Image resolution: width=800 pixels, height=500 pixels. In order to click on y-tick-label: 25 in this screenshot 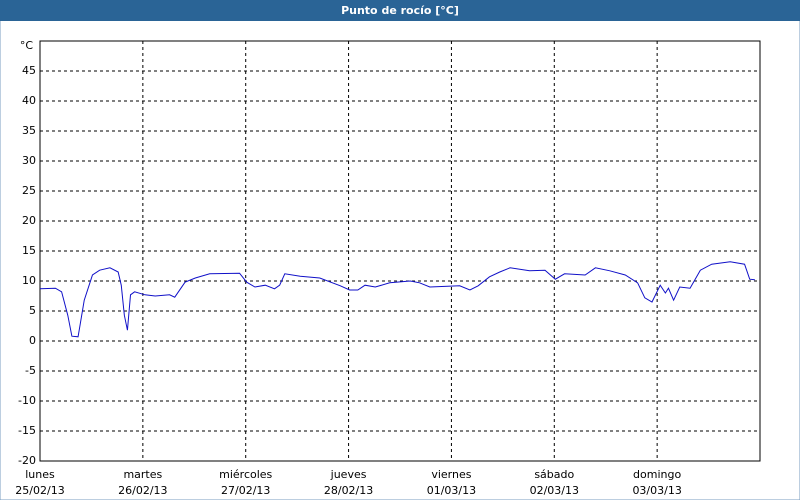, I will do `click(29, 190)`.